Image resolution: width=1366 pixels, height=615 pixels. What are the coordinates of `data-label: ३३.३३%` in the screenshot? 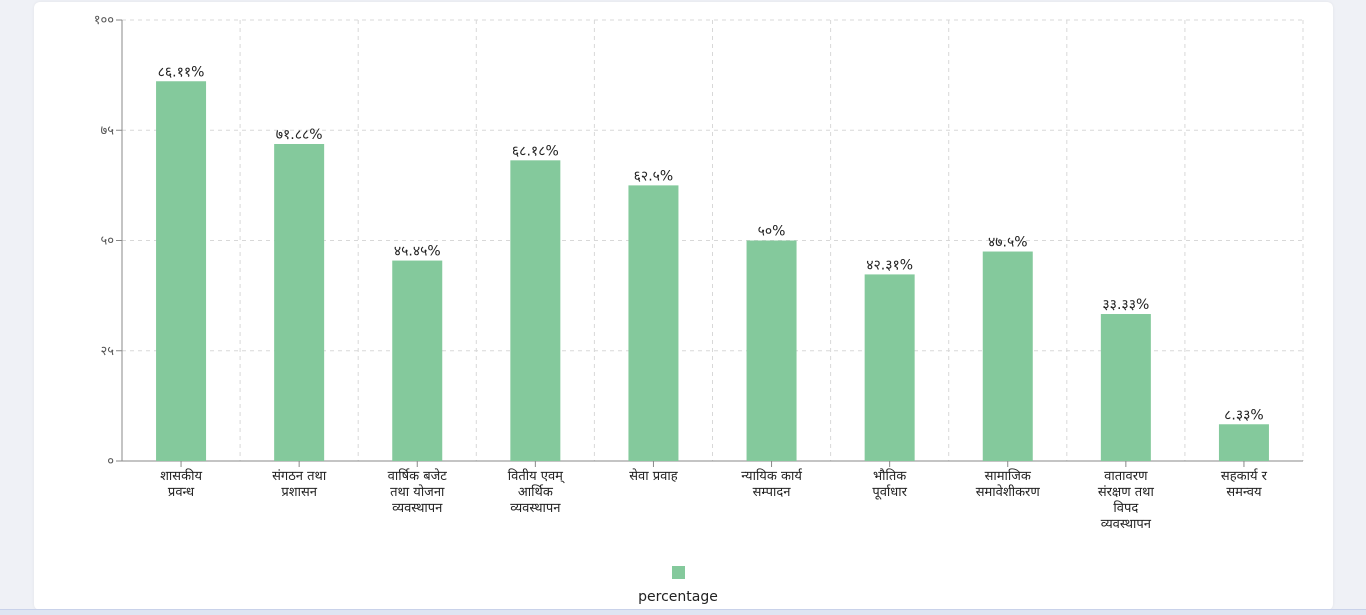 It's located at (1125, 305).